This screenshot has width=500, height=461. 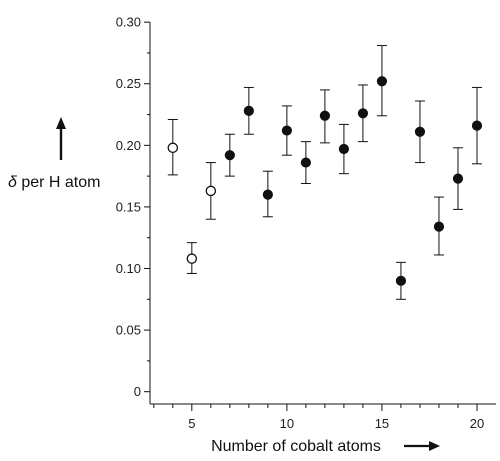 I want to click on x-tick-label: 20, so click(x=477, y=423).